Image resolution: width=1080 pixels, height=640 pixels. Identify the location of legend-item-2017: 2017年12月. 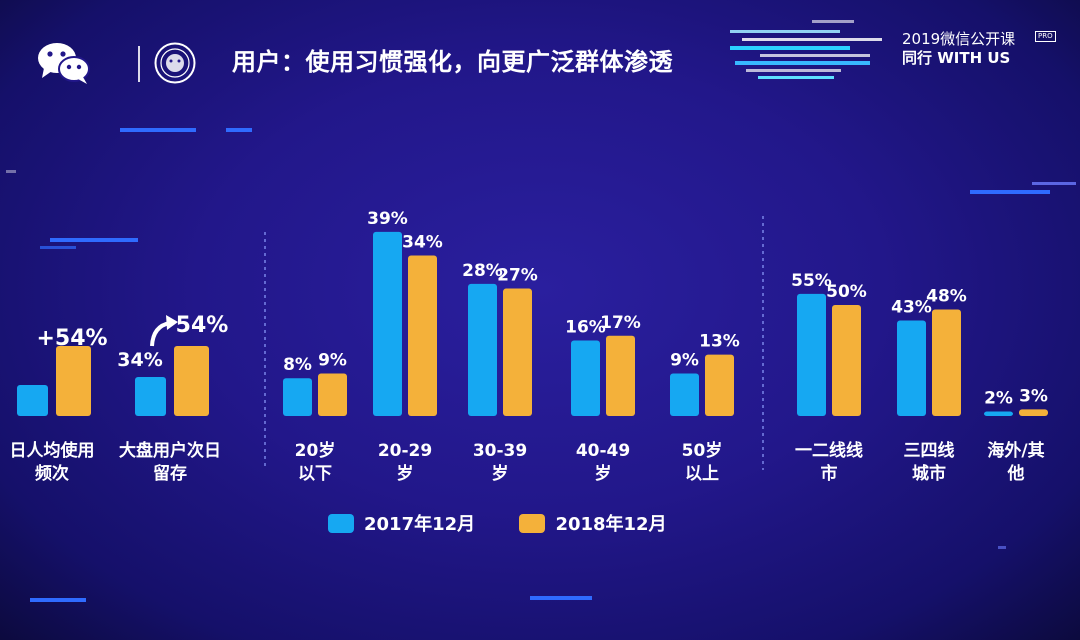
(401, 523).